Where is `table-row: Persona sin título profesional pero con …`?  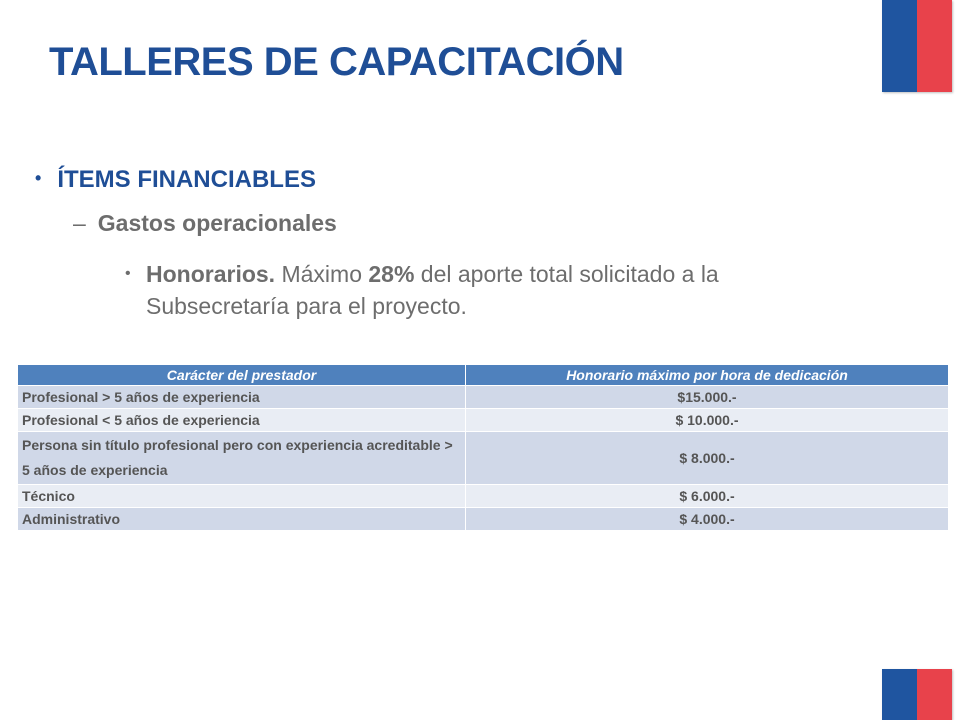
table-row: Persona sin título profesional pero con … is located at coordinates (483, 458).